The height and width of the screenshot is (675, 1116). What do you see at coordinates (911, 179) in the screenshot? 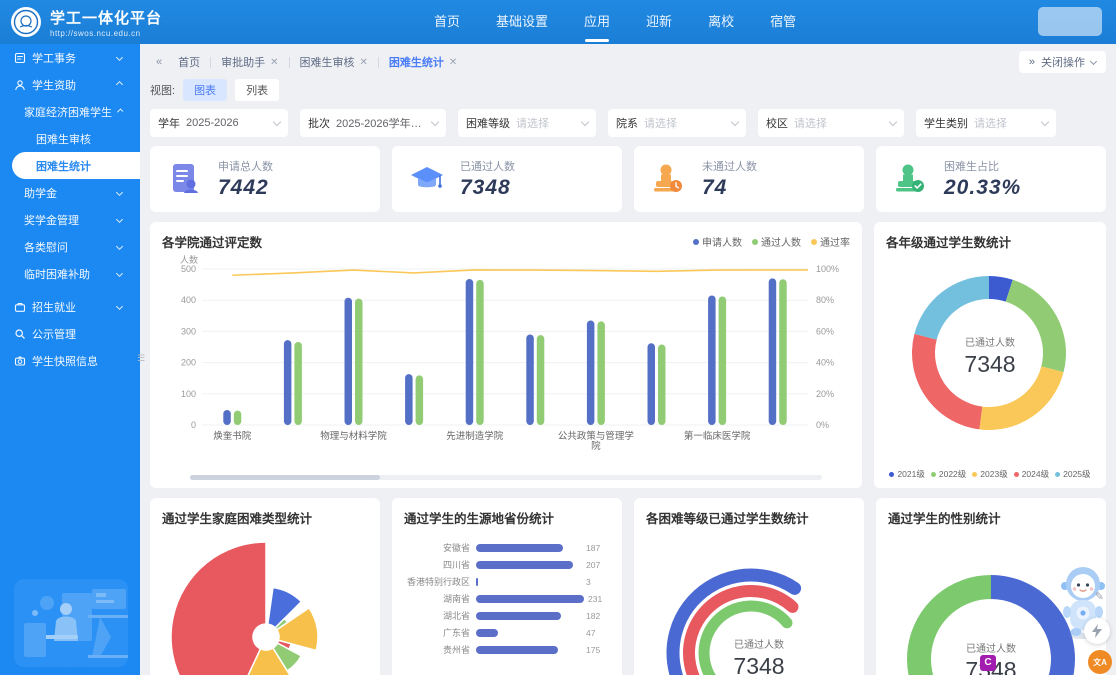
I see `stamp-check-icon` at bounding box center [911, 179].